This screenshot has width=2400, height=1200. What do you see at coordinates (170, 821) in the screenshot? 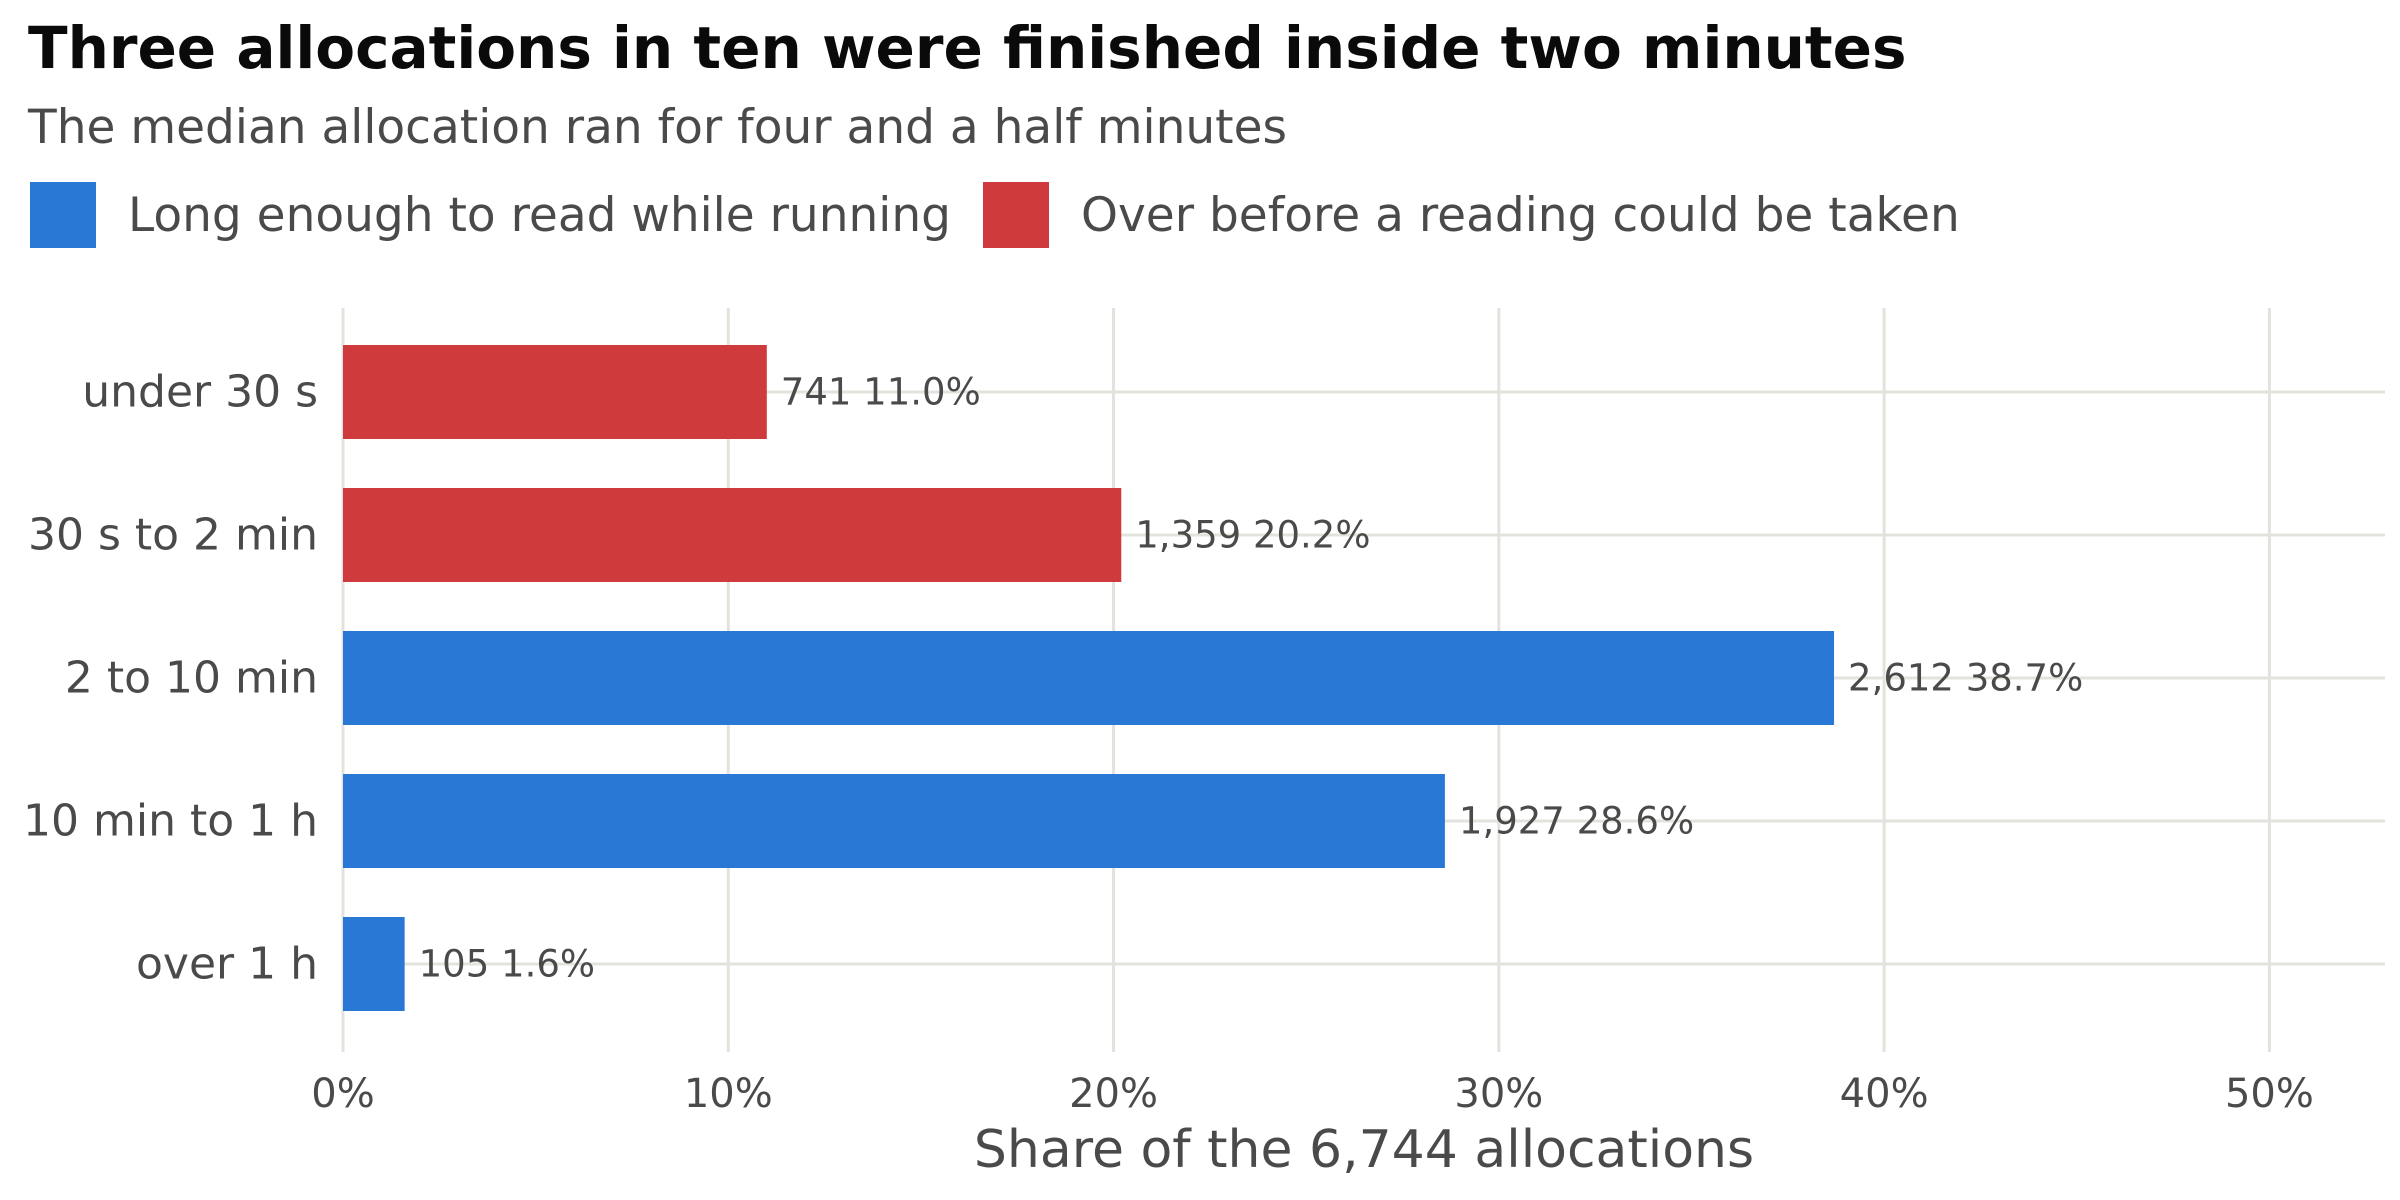
I see `category-label: 10 min to 1 h` at bounding box center [170, 821].